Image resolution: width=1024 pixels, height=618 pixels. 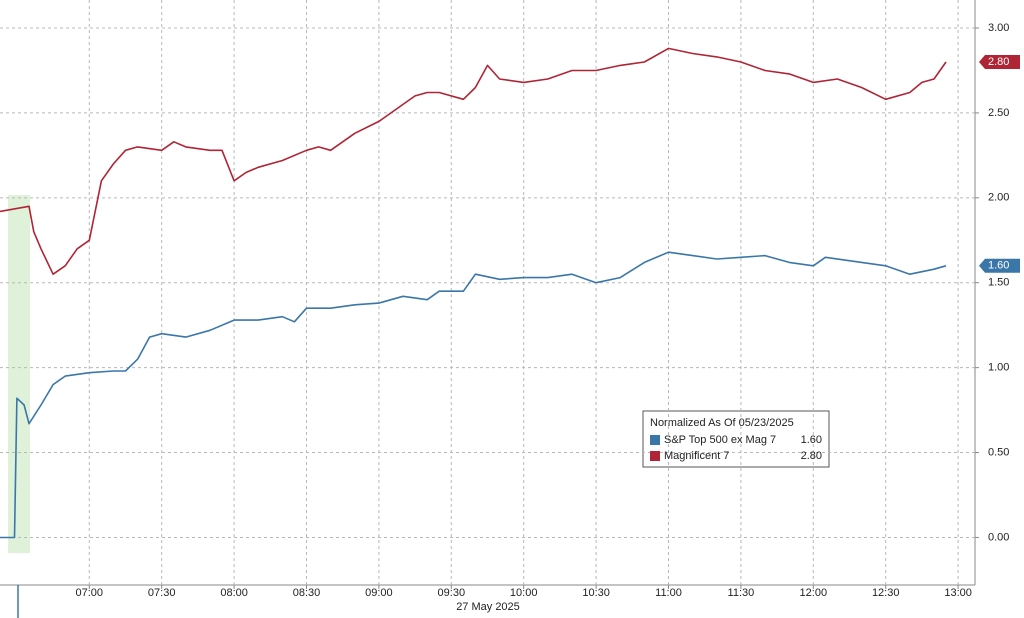 I want to click on y-tick-label: 2.00, so click(x=998, y=198).